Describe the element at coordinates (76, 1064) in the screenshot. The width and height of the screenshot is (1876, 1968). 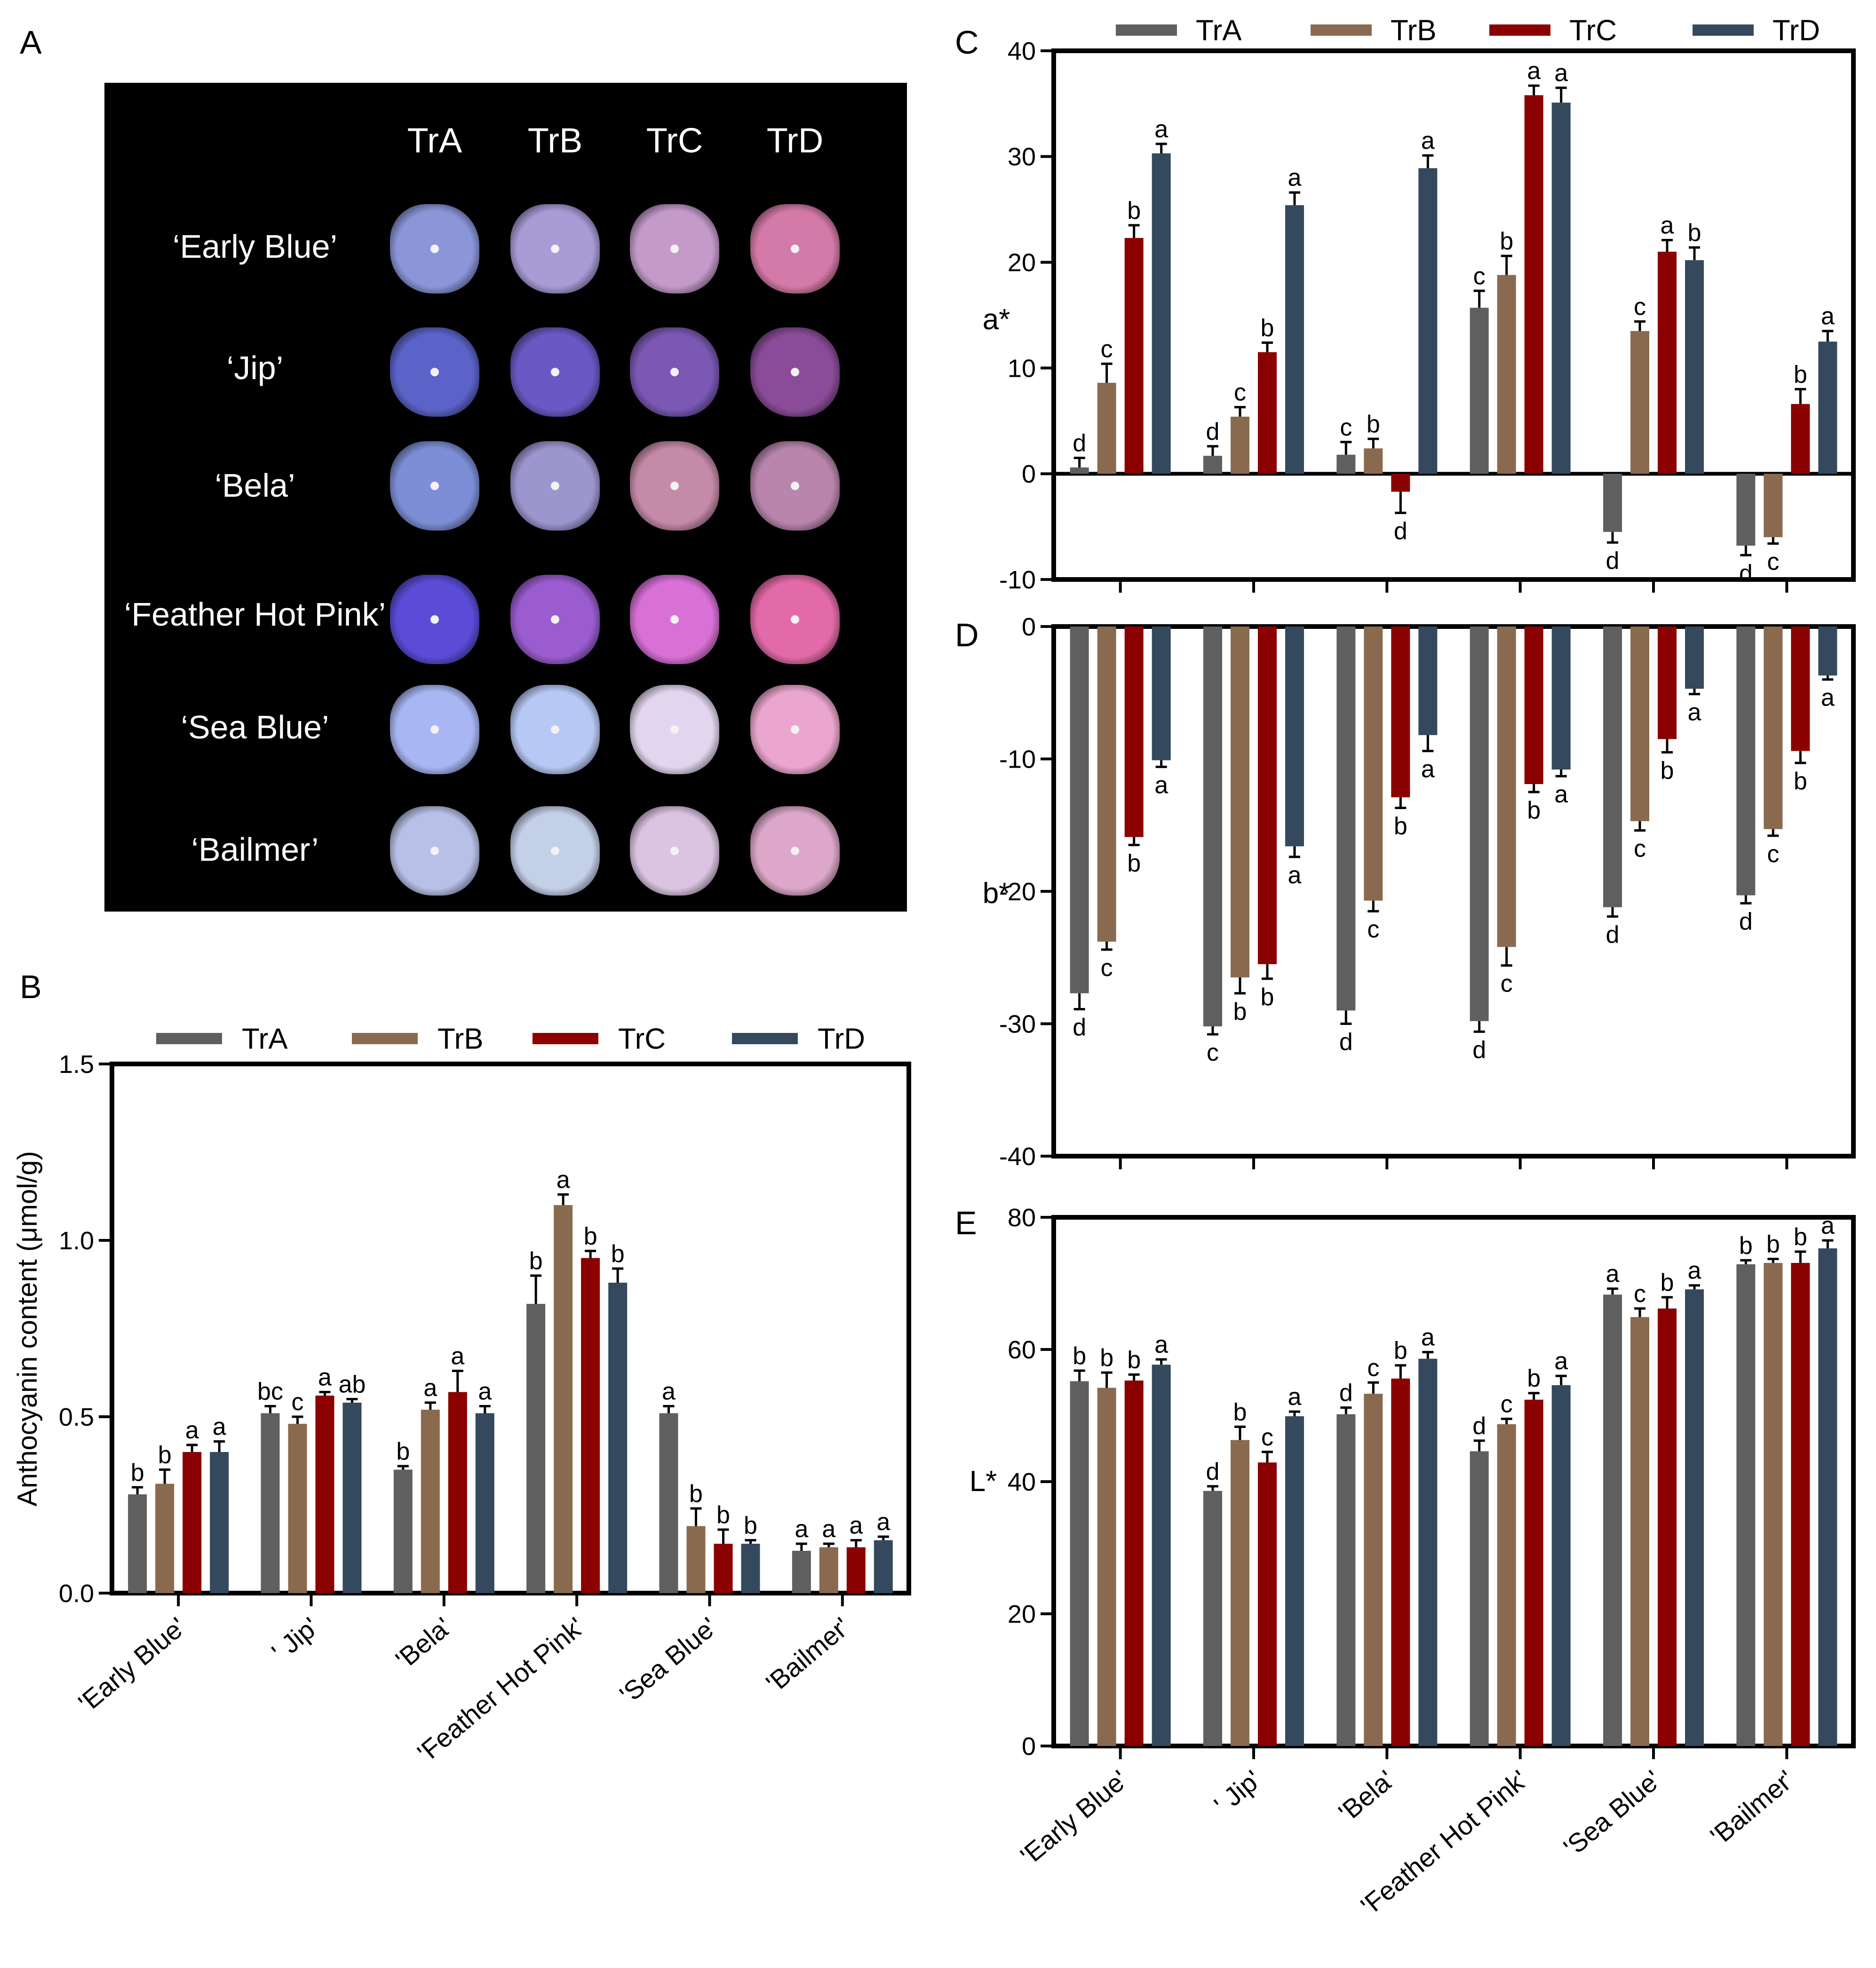
I see `y-tick-label: 1.5` at that location.